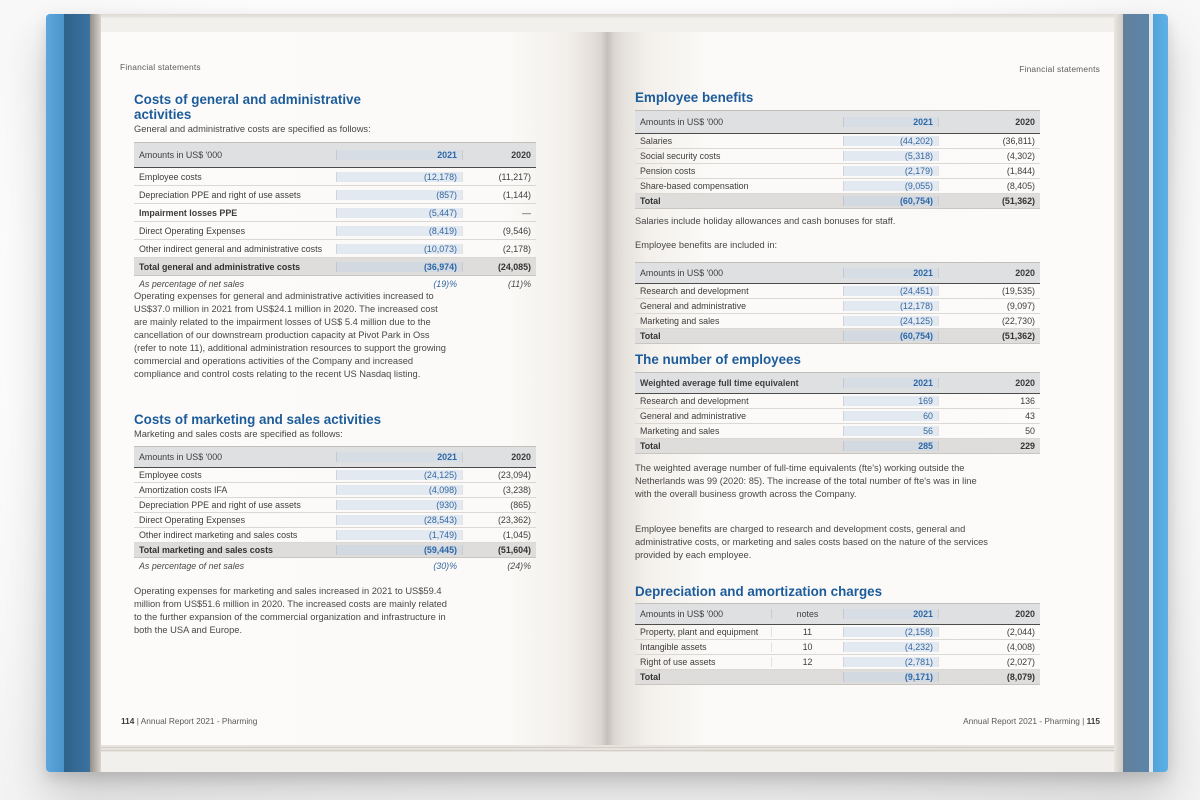 This screenshot has width=1200, height=800. Describe the element at coordinates (399, 248) in the screenshot. I see `value-2021: (10,073)` at that location.